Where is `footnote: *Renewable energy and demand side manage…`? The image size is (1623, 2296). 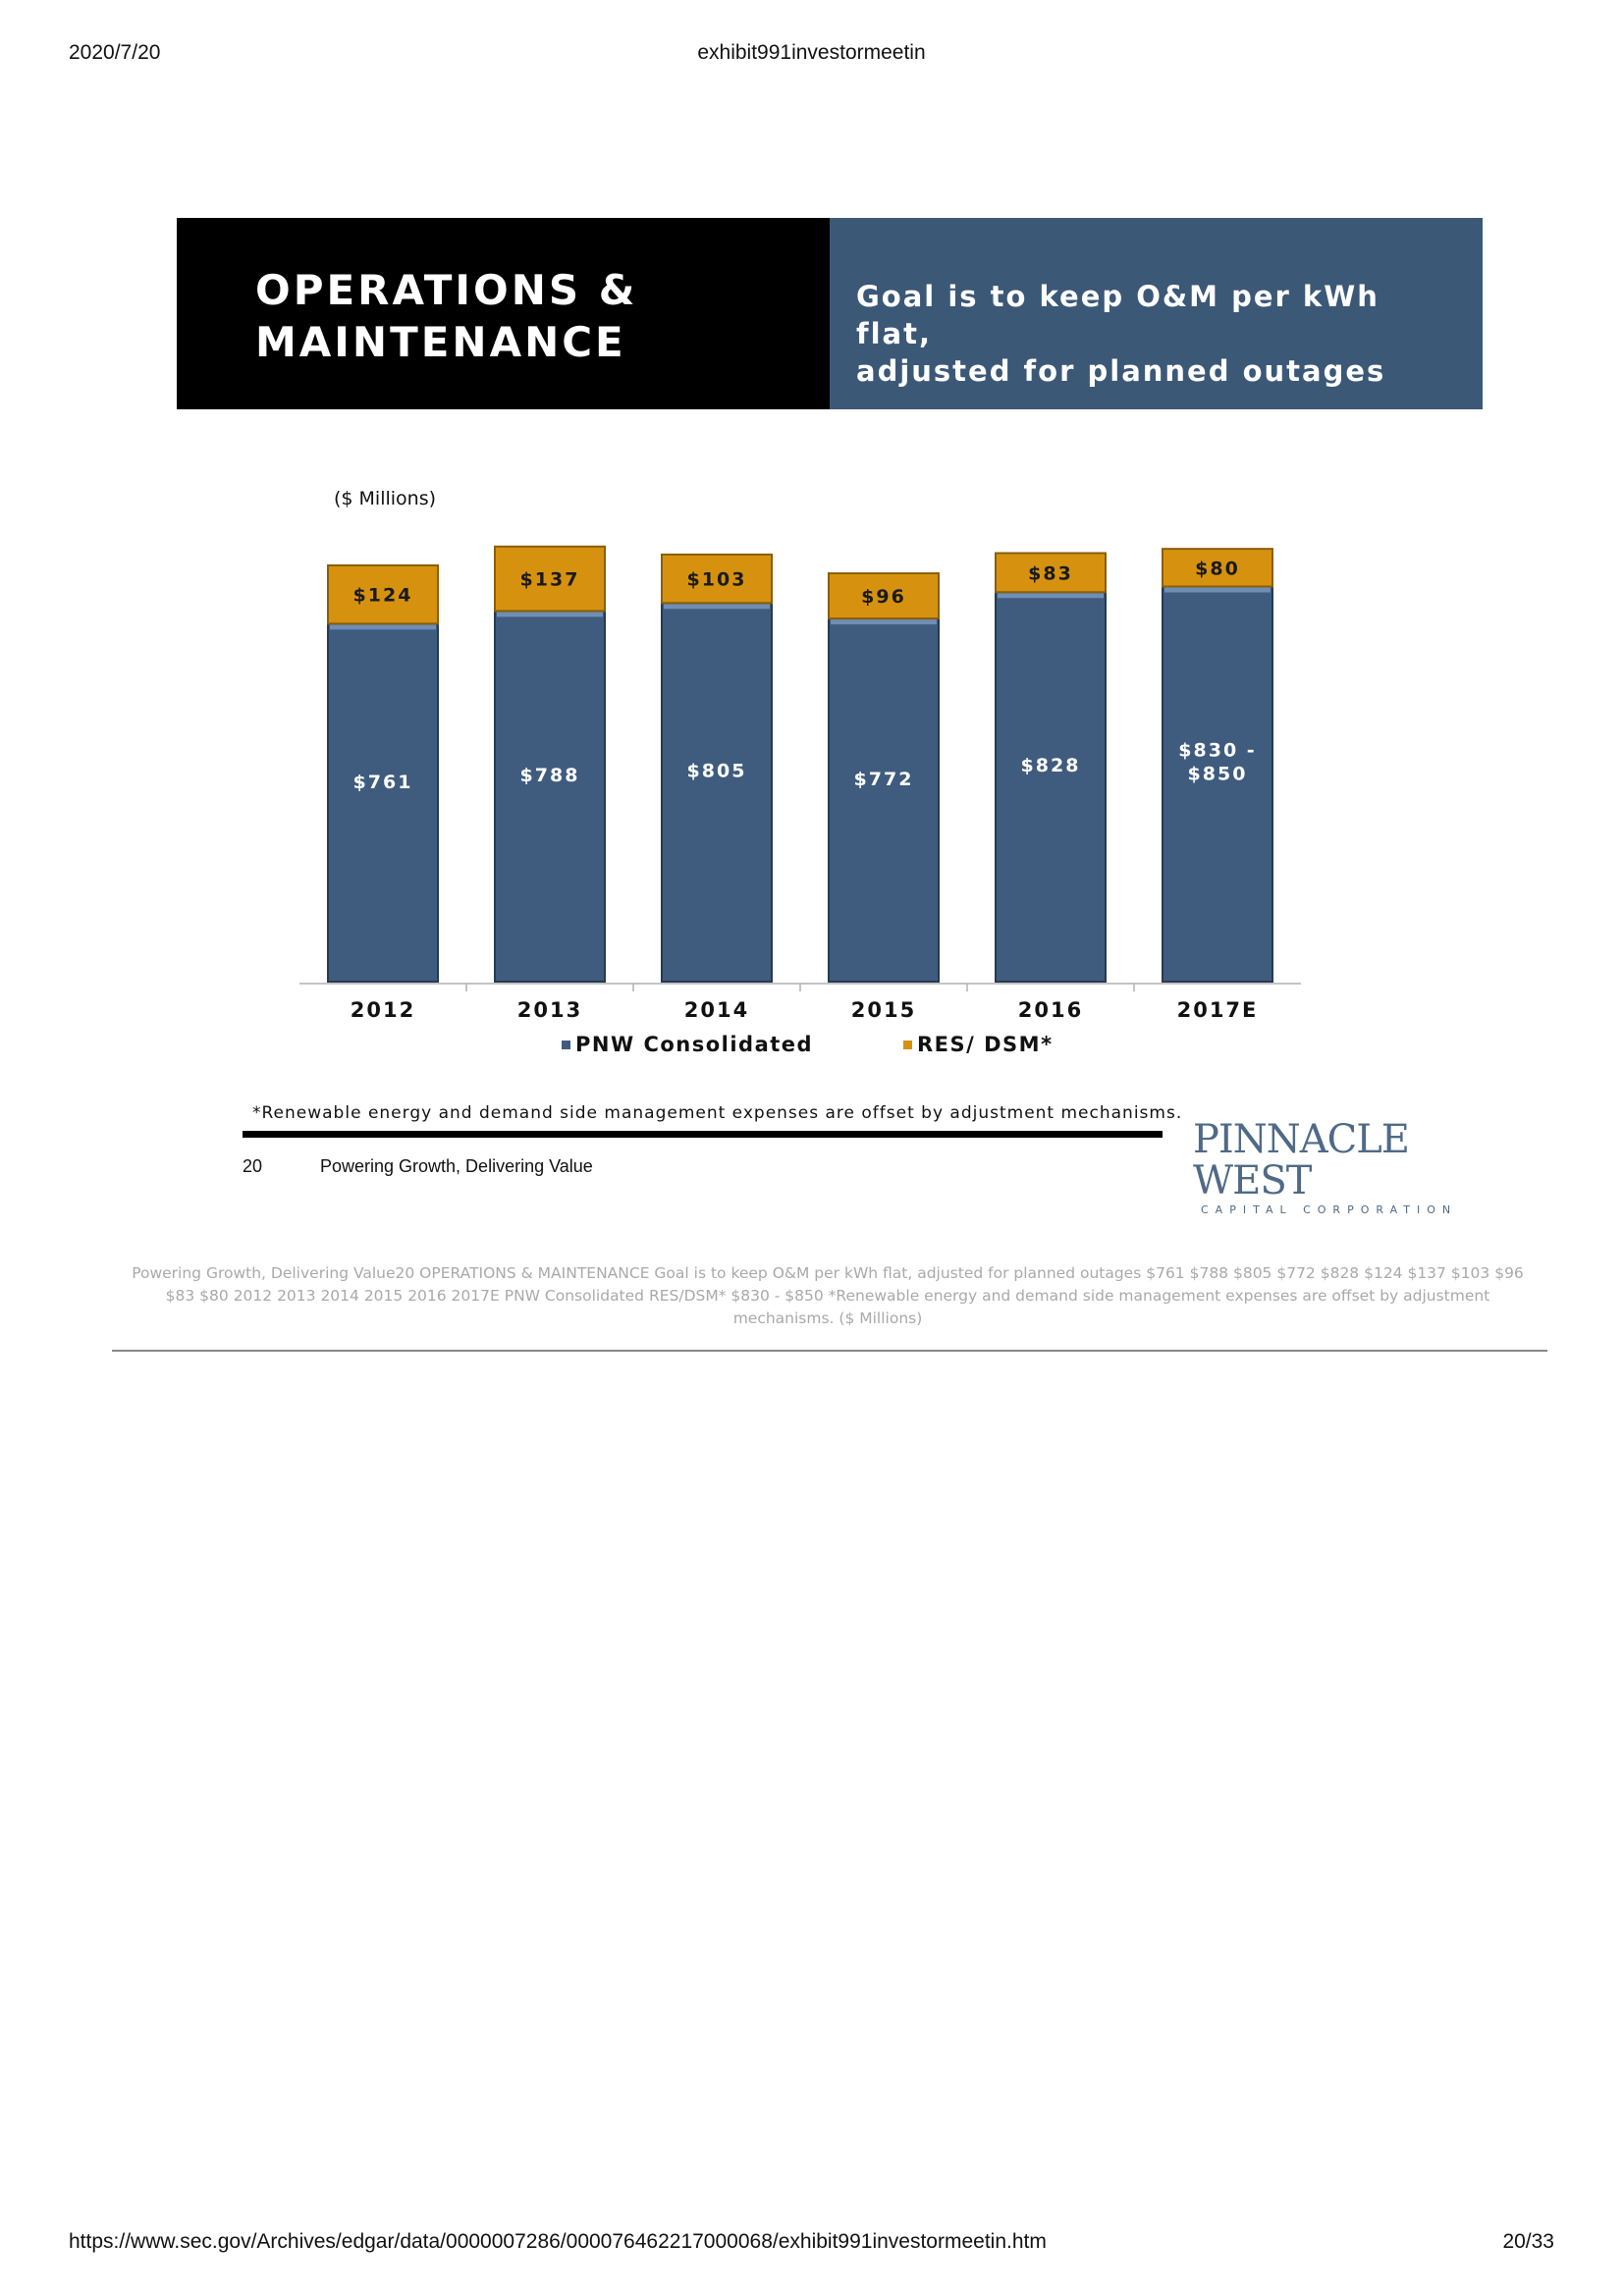 footnote: *Renewable energy and demand side manage… is located at coordinates (717, 1113).